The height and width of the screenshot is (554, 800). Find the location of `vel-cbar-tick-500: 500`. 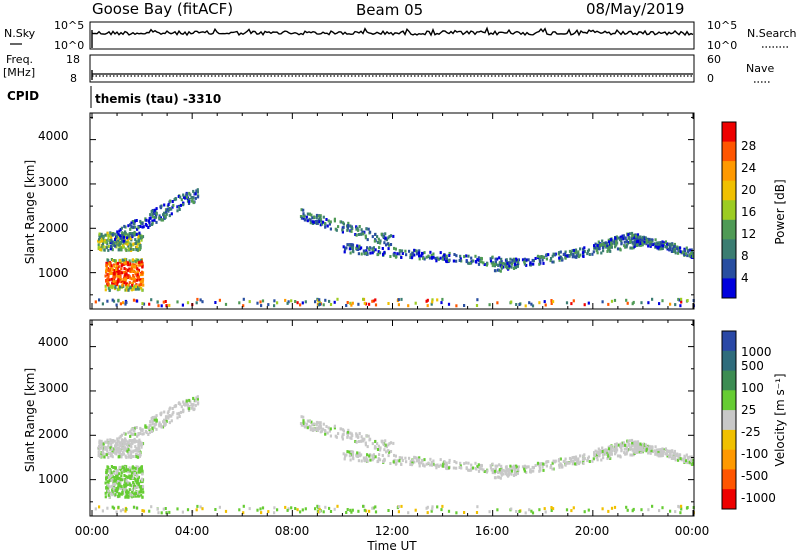

vel-cbar-tick-500: 500 is located at coordinates (752, 366).